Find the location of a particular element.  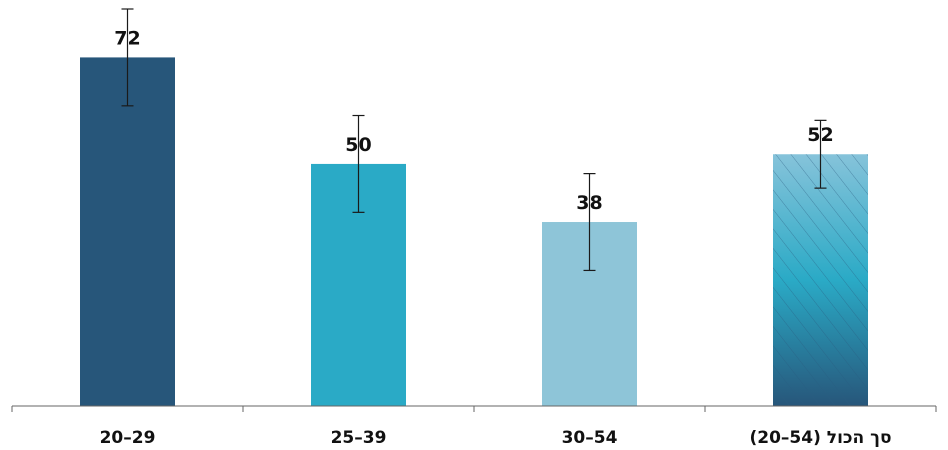

x-tick-label-2: 39–25 is located at coordinates (359, 438).